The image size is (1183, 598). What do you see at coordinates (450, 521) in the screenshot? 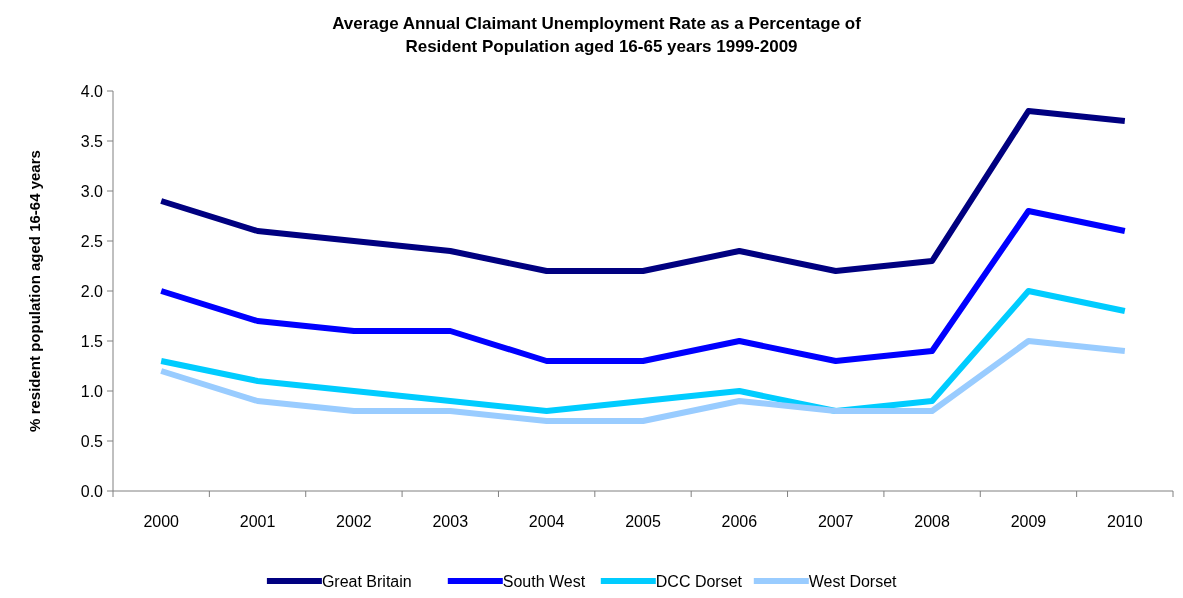
I see `x-tick-label: 2003` at bounding box center [450, 521].